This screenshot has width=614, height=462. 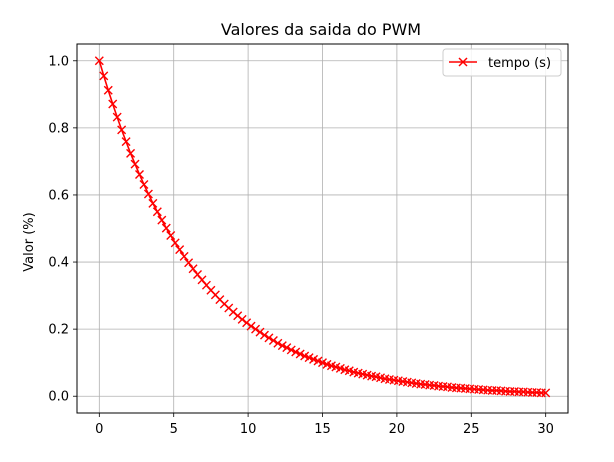 I want to click on x-tick-label: 5, so click(x=174, y=429).